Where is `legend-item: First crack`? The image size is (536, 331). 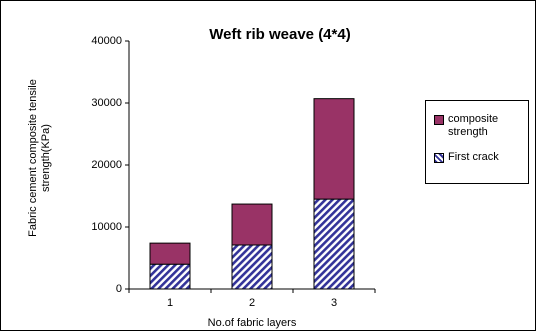
legend-item: First crack is located at coordinates (477, 157).